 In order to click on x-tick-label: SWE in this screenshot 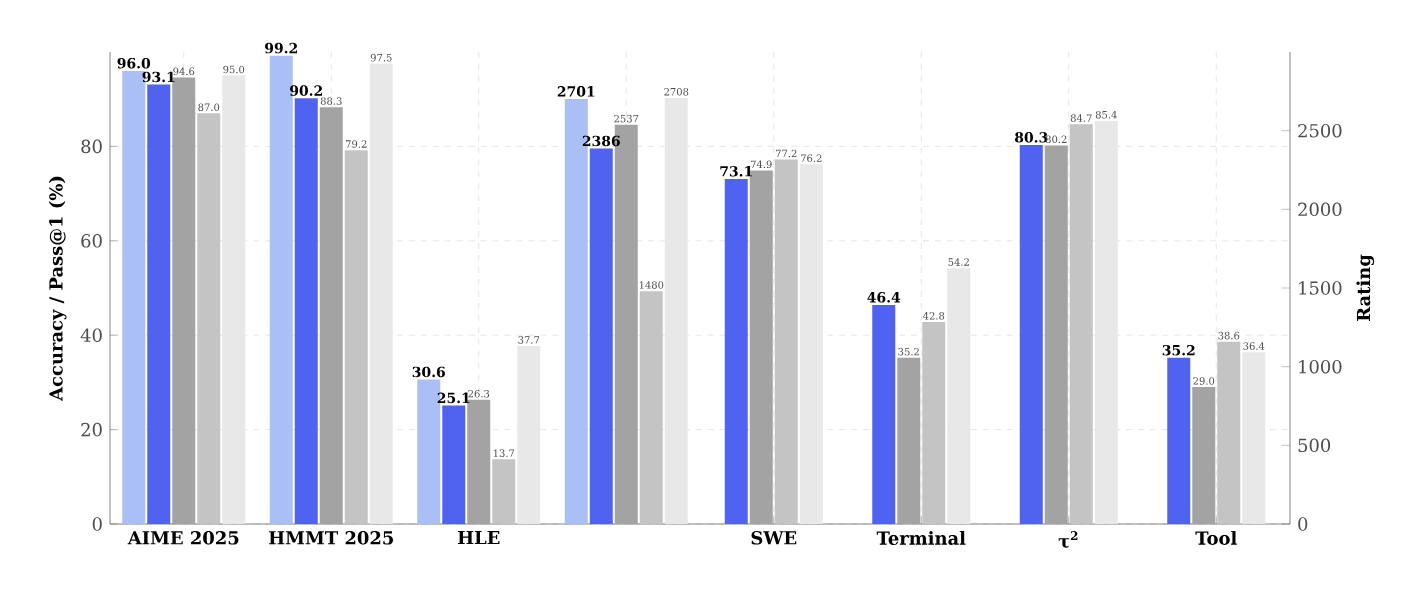, I will do `click(774, 538)`.